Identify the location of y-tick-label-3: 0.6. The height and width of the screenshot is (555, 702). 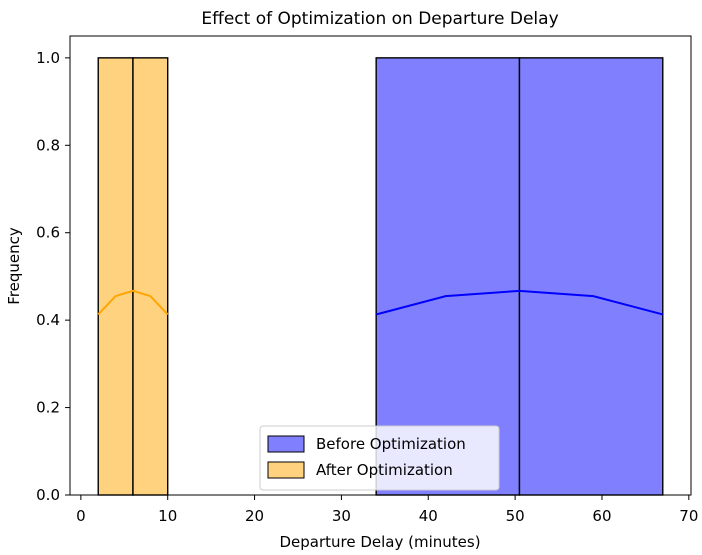
(48, 233).